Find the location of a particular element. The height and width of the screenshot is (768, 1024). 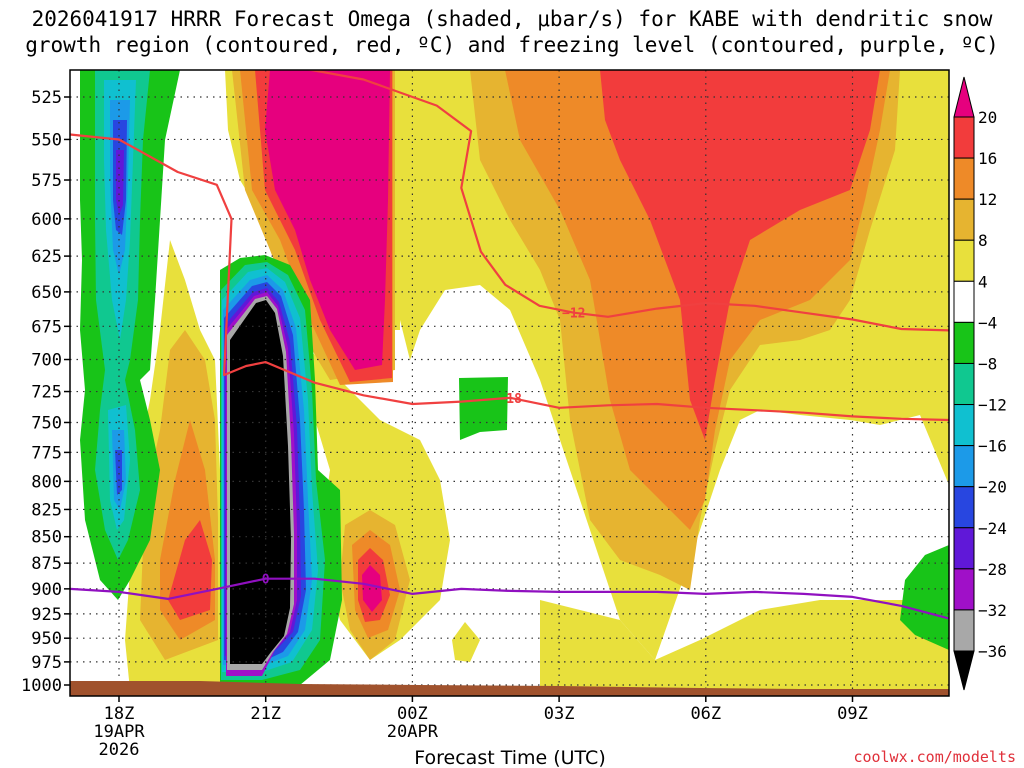

y-tick-label-900: 900 is located at coordinates (46, 590).